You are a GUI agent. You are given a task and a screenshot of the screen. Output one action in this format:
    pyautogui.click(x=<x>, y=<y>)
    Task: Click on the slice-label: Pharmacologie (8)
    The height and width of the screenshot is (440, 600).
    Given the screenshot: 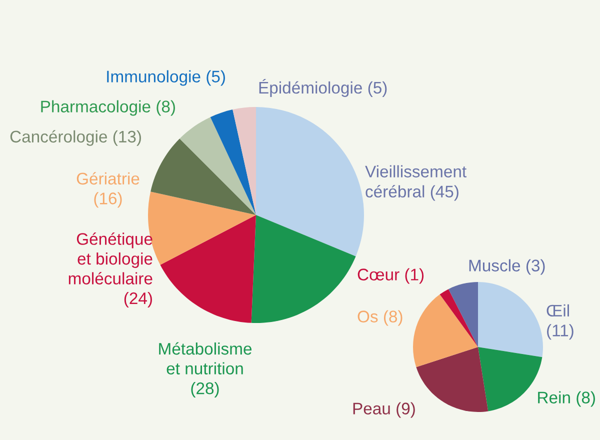 What is the action you would take?
    pyautogui.click(x=108, y=108)
    